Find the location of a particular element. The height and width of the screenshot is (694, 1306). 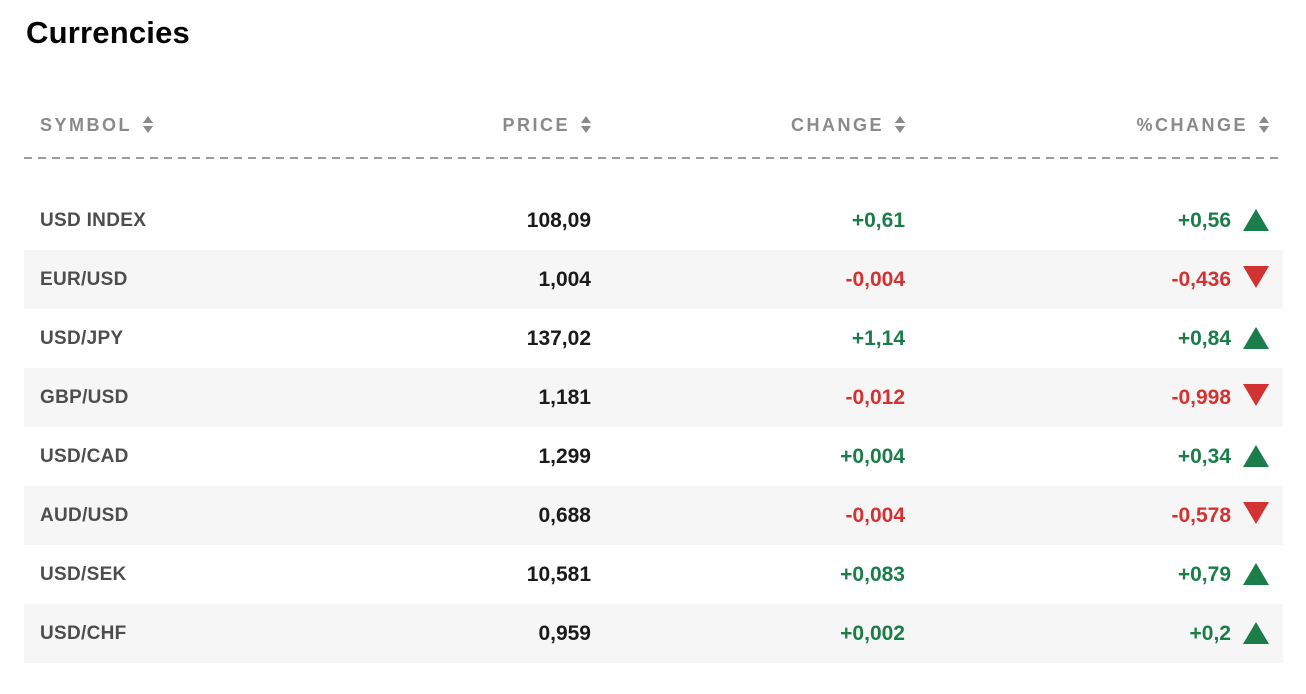

column-header-symbol-label: SYMBOL is located at coordinates (86, 124).